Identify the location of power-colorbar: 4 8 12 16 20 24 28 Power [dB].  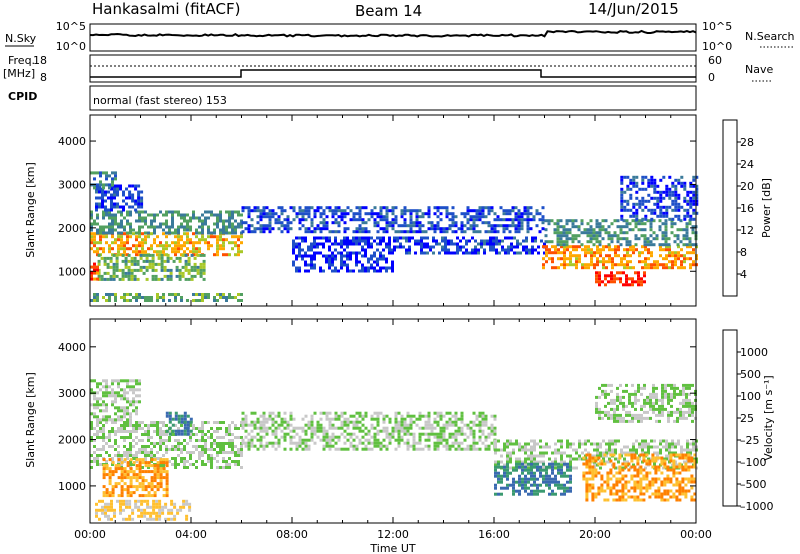
(747, 208).